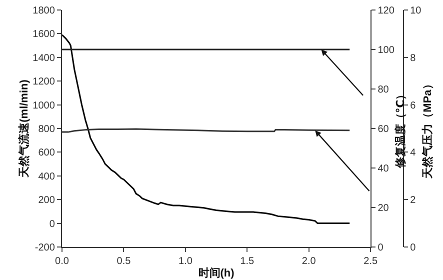 Image resolution: width=443 pixels, height=280 pixels. Describe the element at coordinates (47, 200) in the screenshot. I see `y-tick-label: 200` at that location.